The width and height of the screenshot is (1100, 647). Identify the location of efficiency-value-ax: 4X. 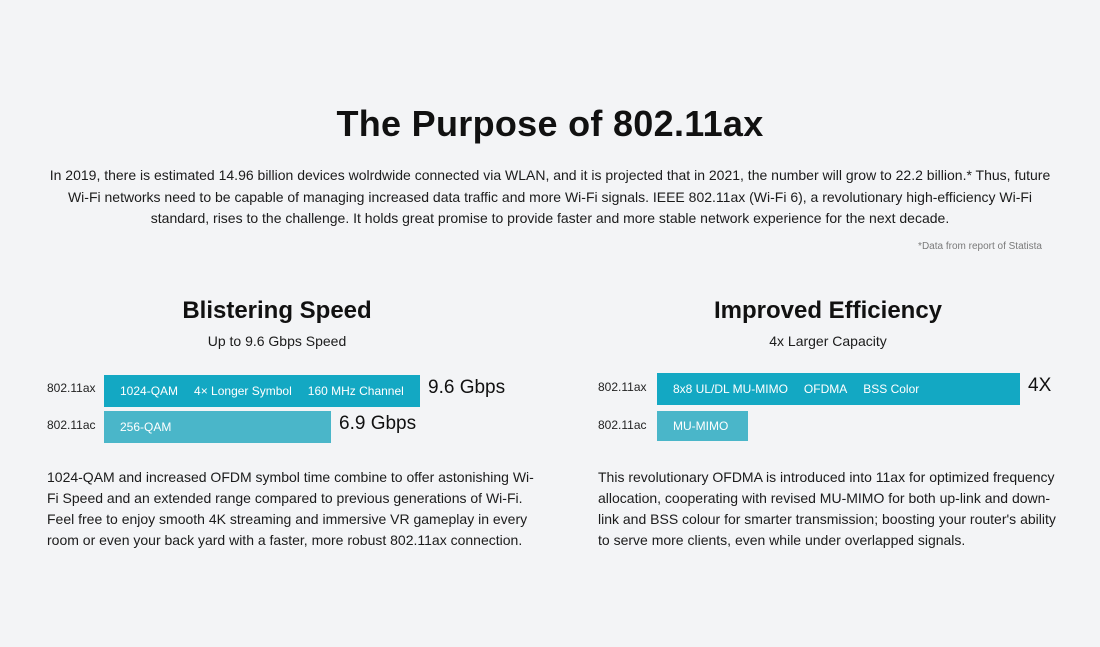
(1040, 385).